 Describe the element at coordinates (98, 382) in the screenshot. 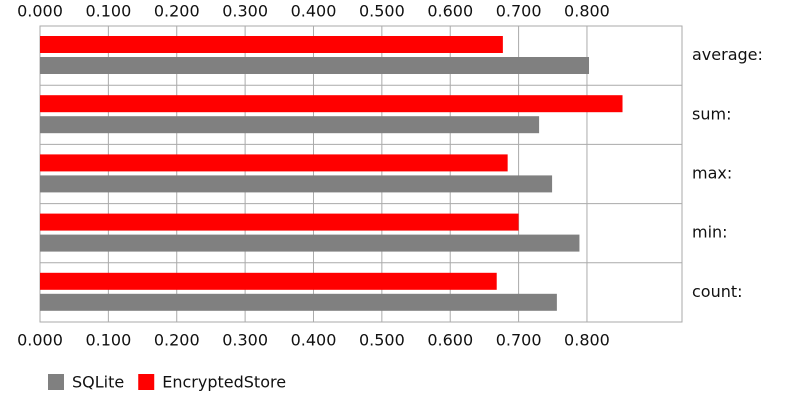

I see `legend-label: SQLite` at that location.